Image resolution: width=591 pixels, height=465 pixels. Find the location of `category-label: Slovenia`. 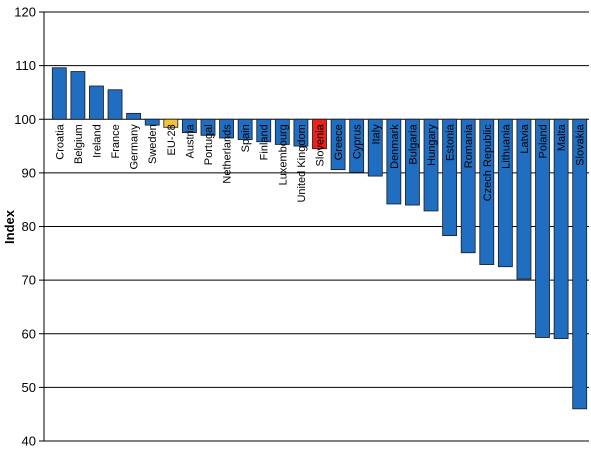

category-label: Slovenia is located at coordinates (321, 144).